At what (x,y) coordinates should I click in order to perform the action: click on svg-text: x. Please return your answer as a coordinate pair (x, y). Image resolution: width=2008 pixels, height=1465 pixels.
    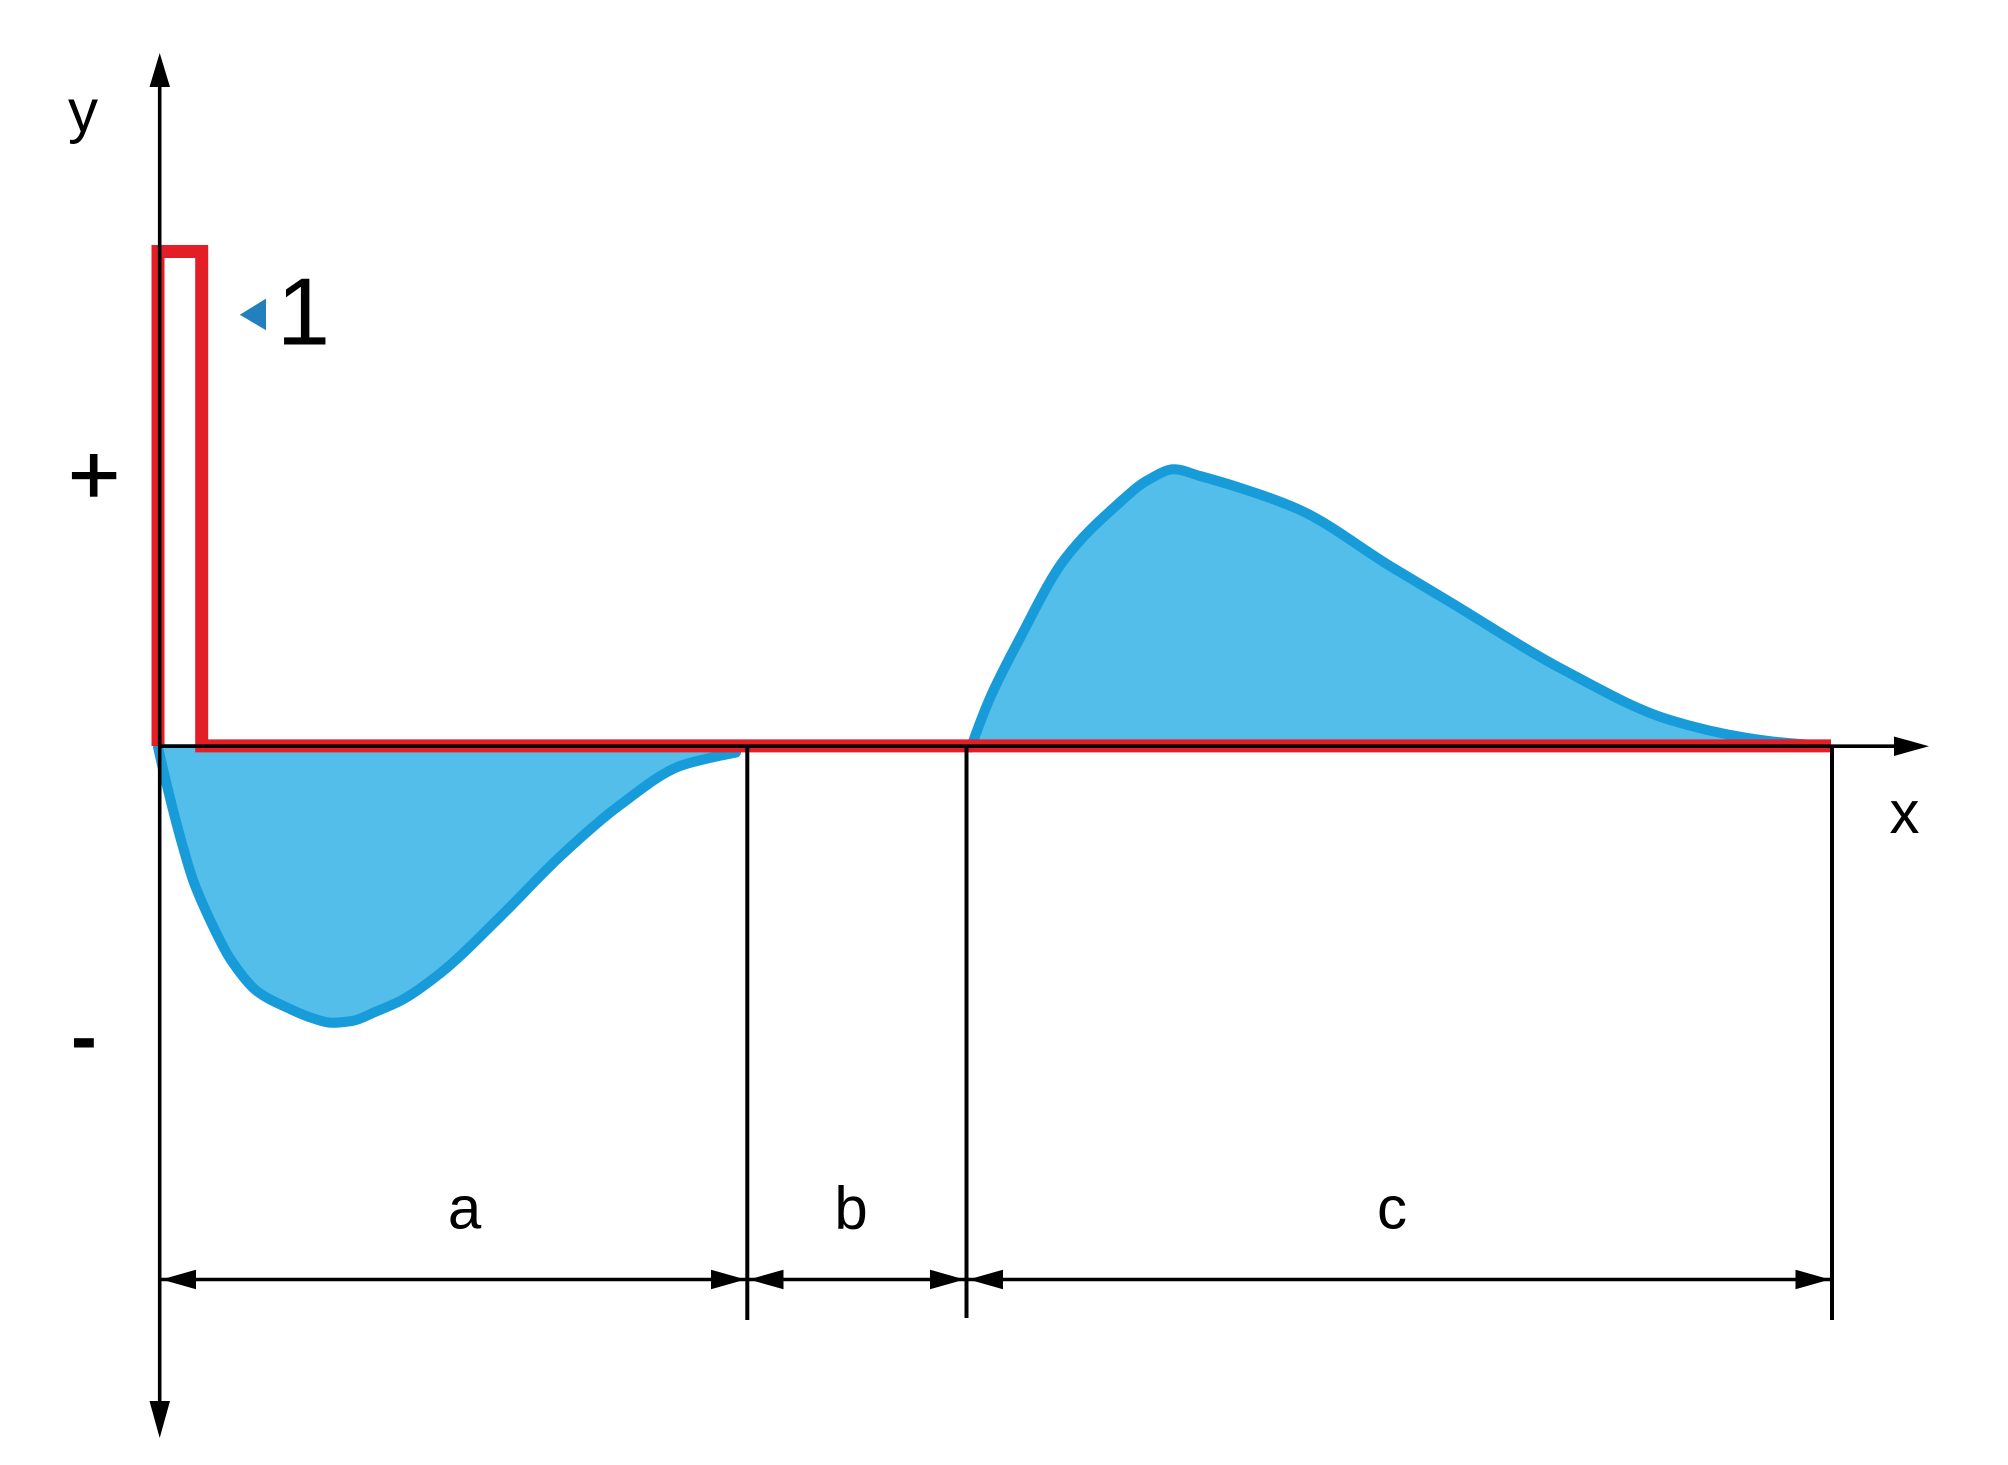
    Looking at the image, I should click on (1905, 812).